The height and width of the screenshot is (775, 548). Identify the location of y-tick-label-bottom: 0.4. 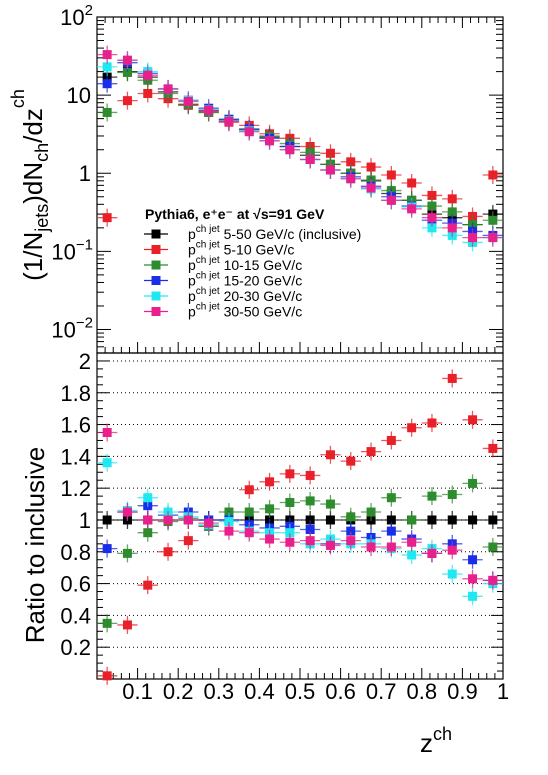
(75, 615).